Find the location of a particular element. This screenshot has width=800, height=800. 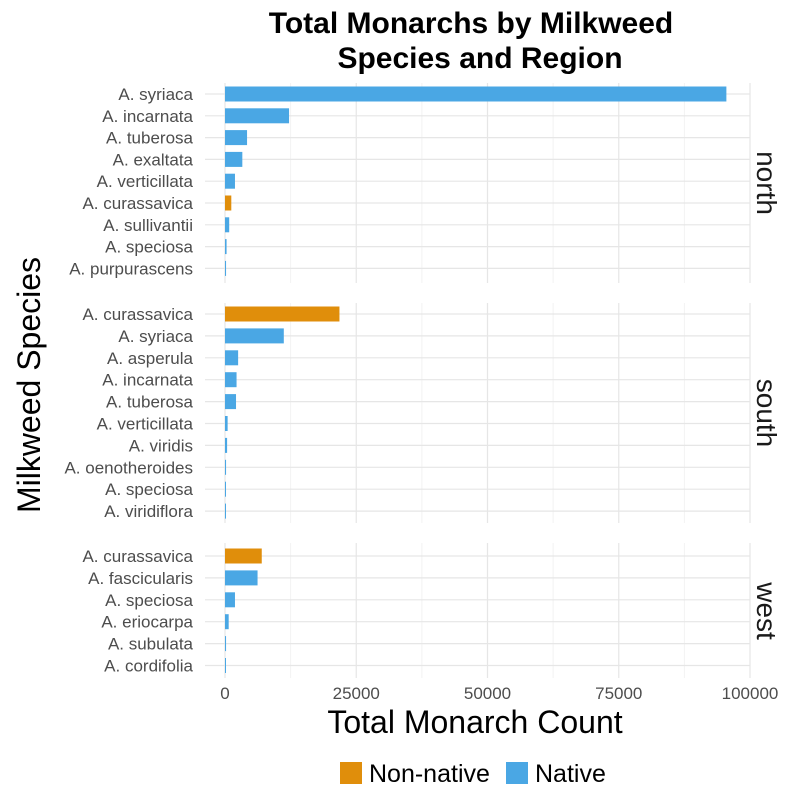

bar-north-a-speciosa is located at coordinates (226, 247).